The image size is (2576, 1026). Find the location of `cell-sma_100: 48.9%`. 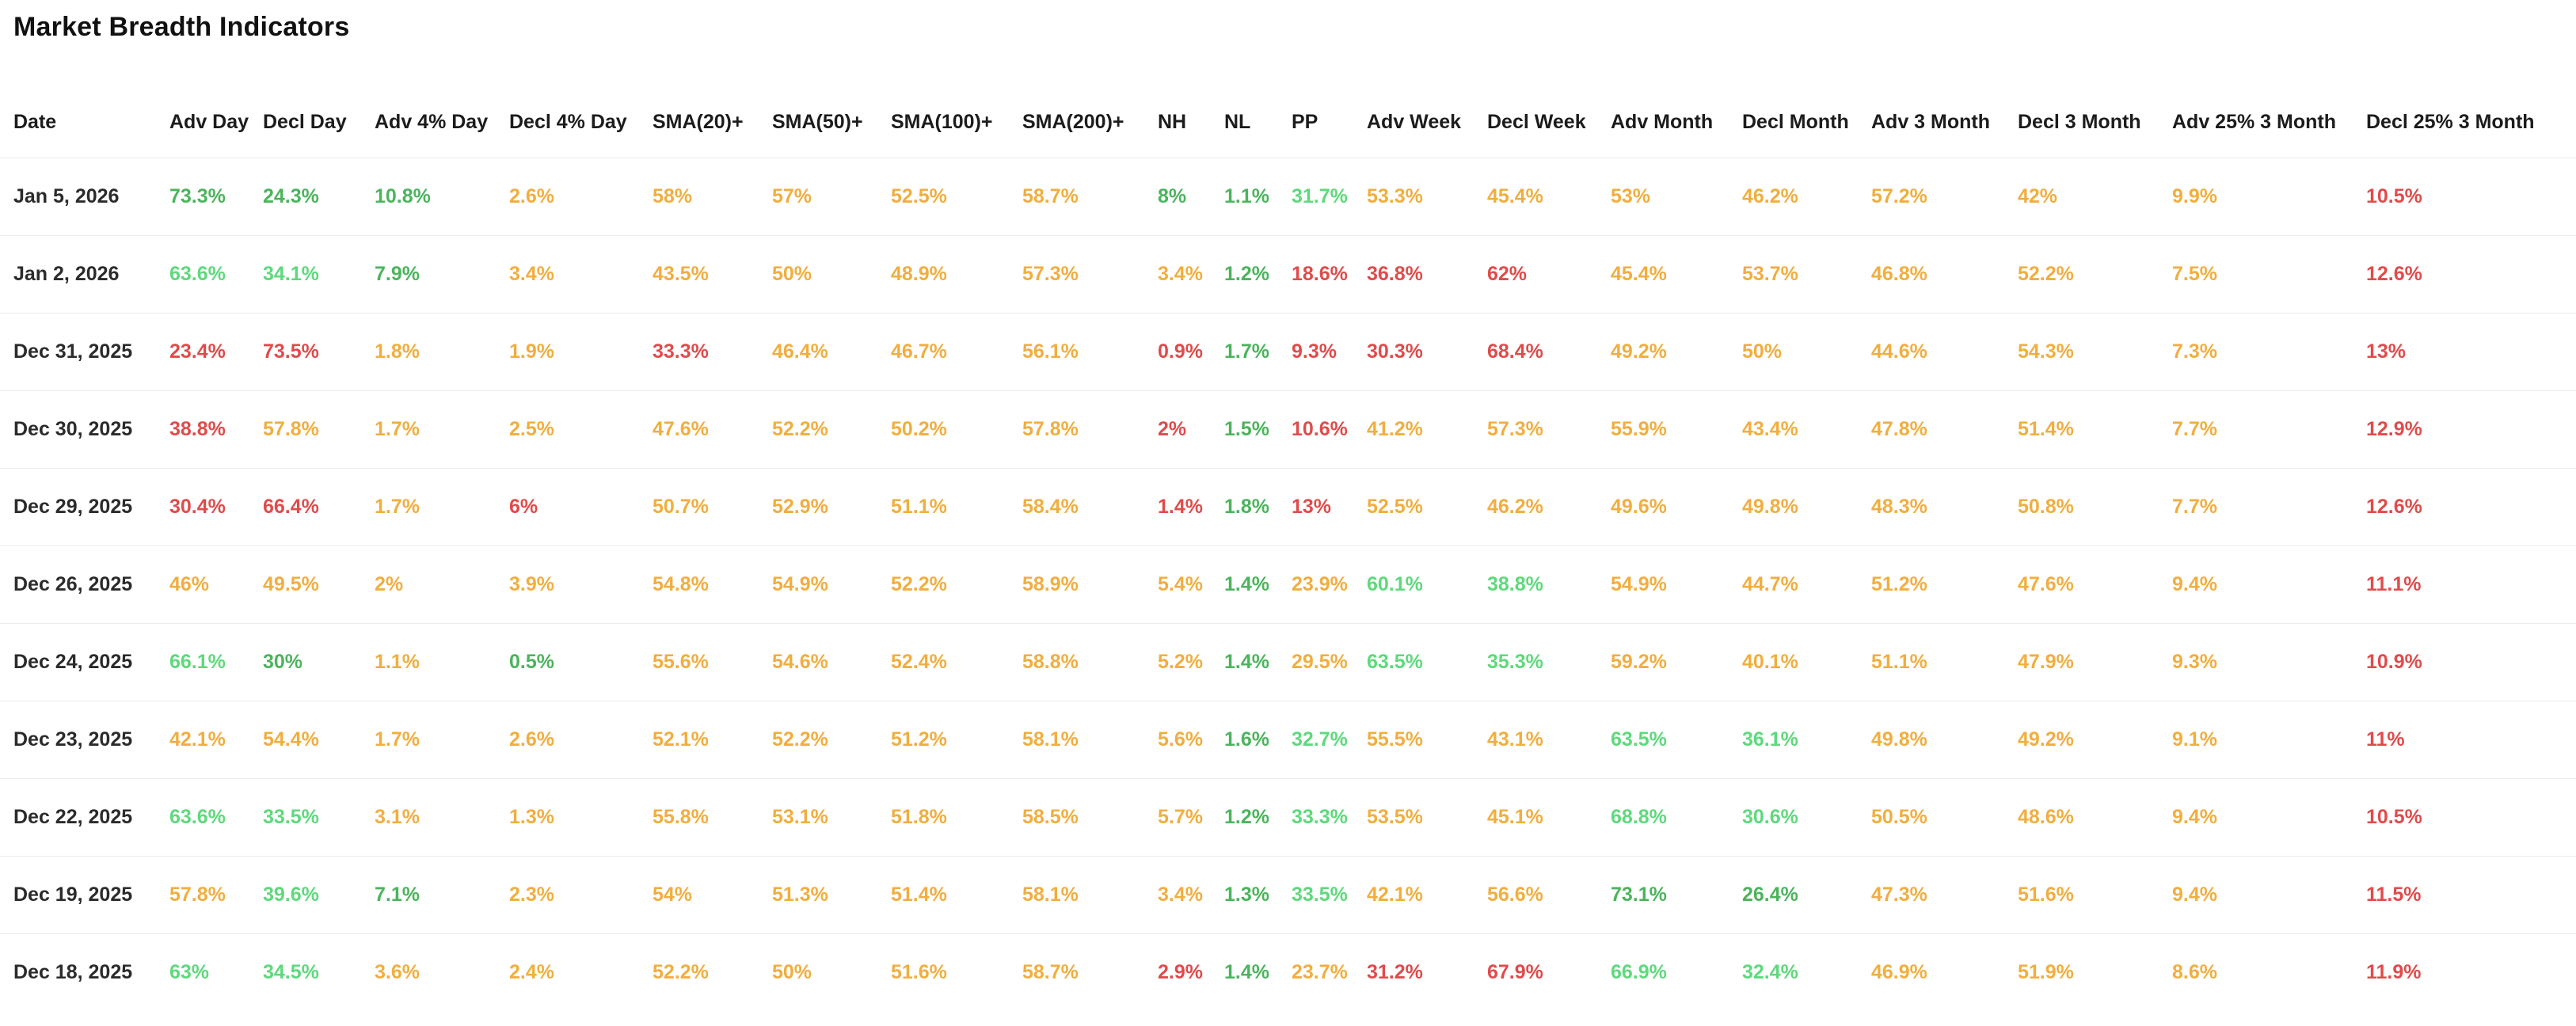

cell-sma_100: 48.9% is located at coordinates (919, 273).